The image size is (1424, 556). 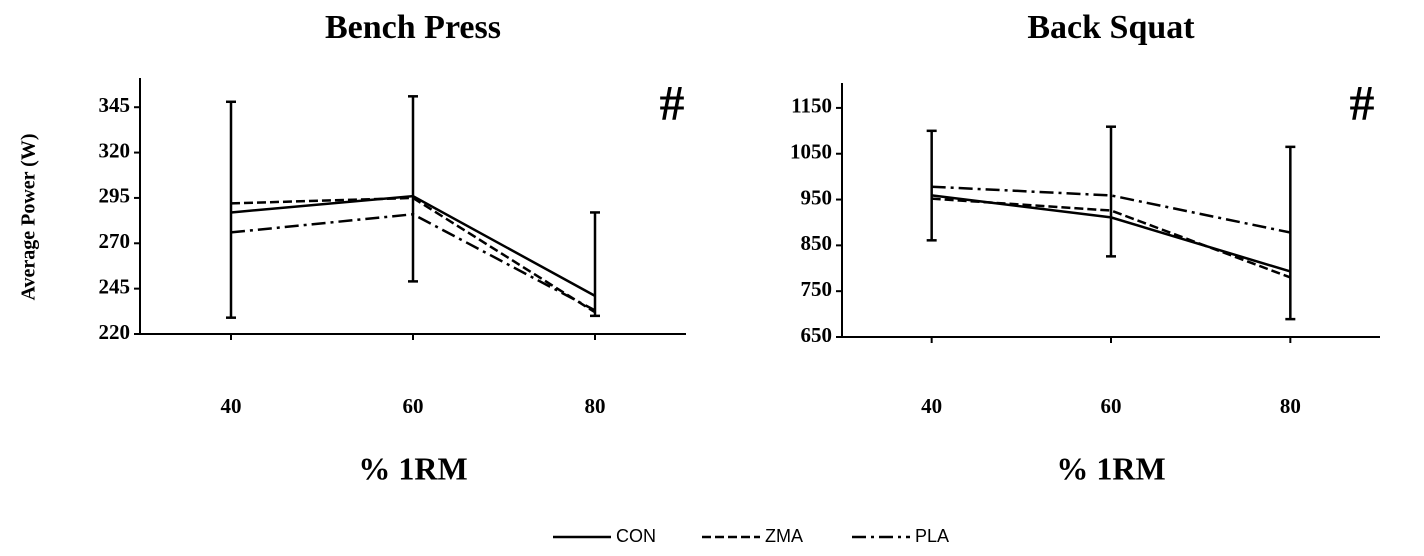 I want to click on y-tick-label: 850, so click(x=817, y=243).